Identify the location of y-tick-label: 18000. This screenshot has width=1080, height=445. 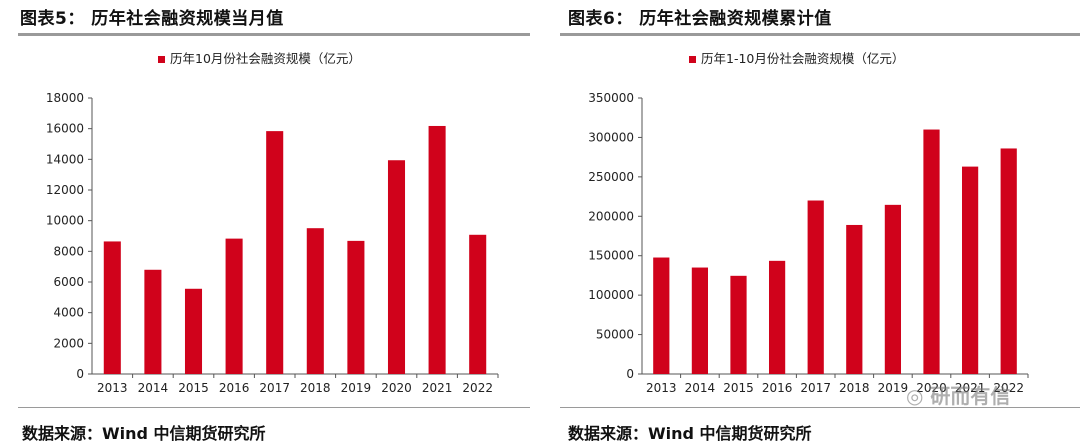
(65, 98).